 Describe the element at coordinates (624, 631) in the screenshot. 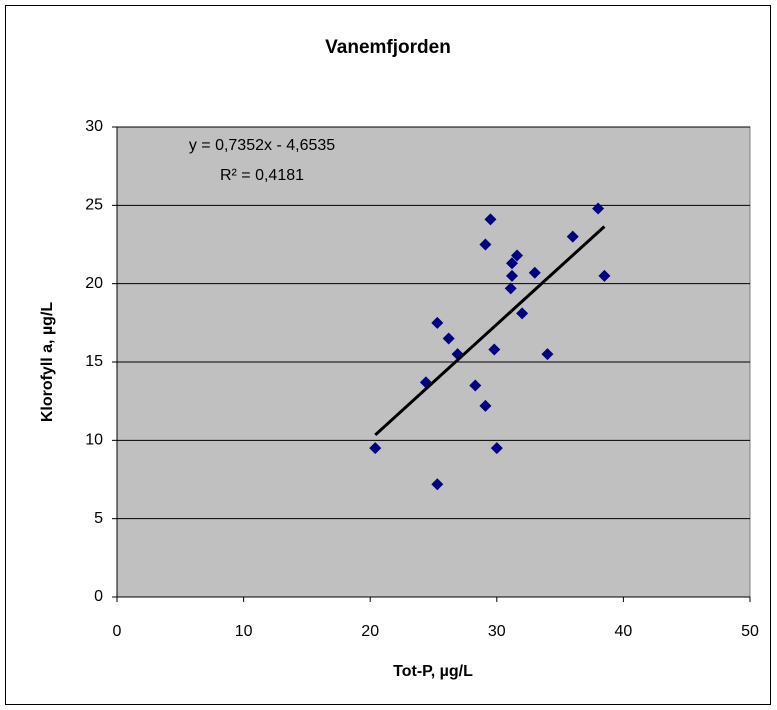

I see `x-tick-label: 40` at that location.